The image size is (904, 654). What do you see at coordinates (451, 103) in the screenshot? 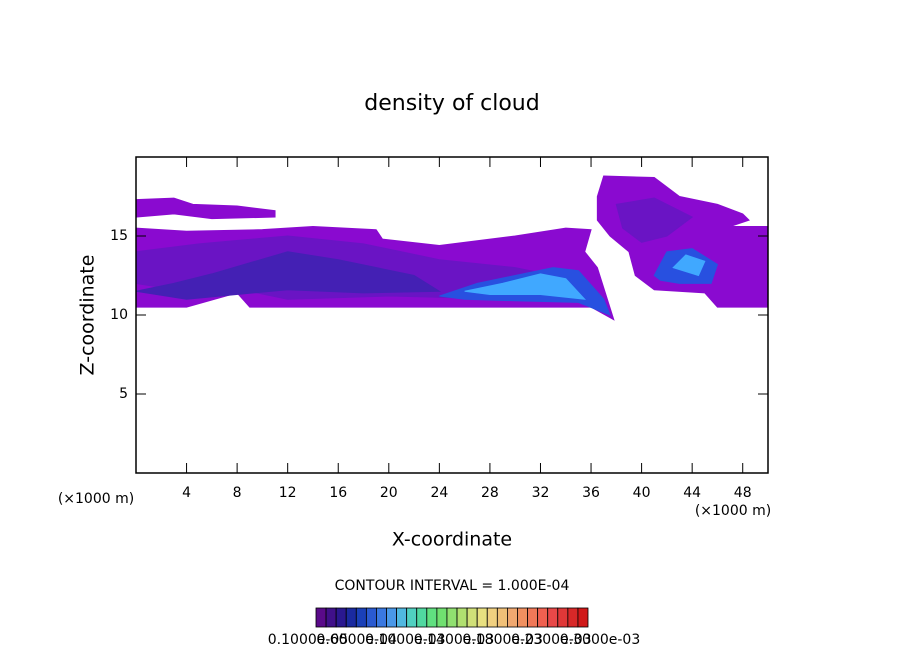
I see `chart-title: density of cloud` at bounding box center [451, 103].